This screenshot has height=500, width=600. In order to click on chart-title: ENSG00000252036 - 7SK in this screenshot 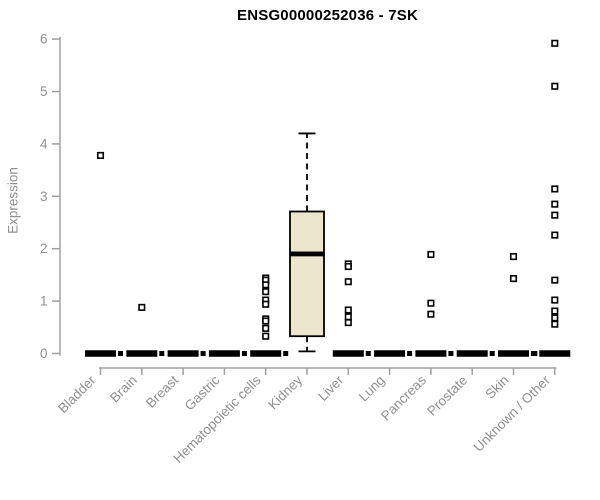, I will do `click(327, 15)`.